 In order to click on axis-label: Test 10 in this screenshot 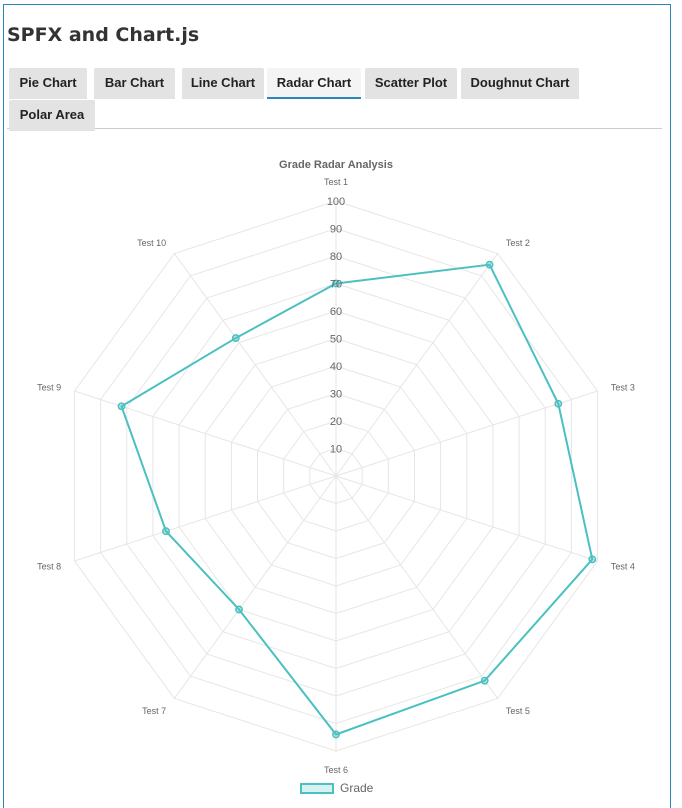, I will do `click(151, 243)`.